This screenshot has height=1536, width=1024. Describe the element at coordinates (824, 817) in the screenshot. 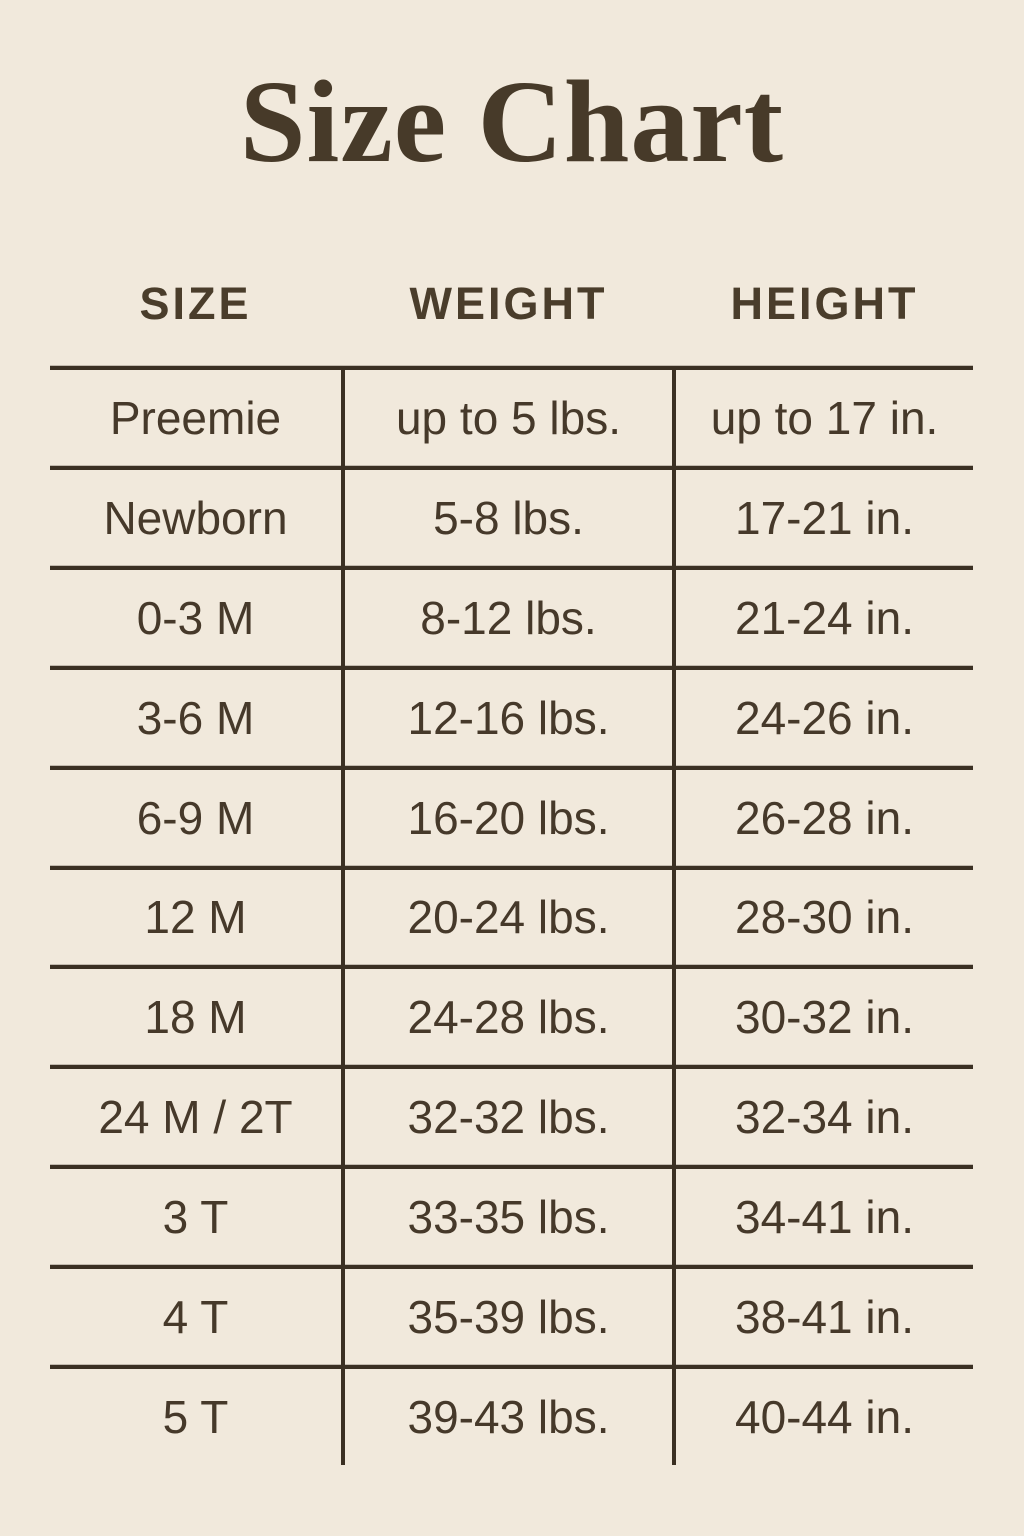

I see `cell-height: 26-28 in.` at that location.